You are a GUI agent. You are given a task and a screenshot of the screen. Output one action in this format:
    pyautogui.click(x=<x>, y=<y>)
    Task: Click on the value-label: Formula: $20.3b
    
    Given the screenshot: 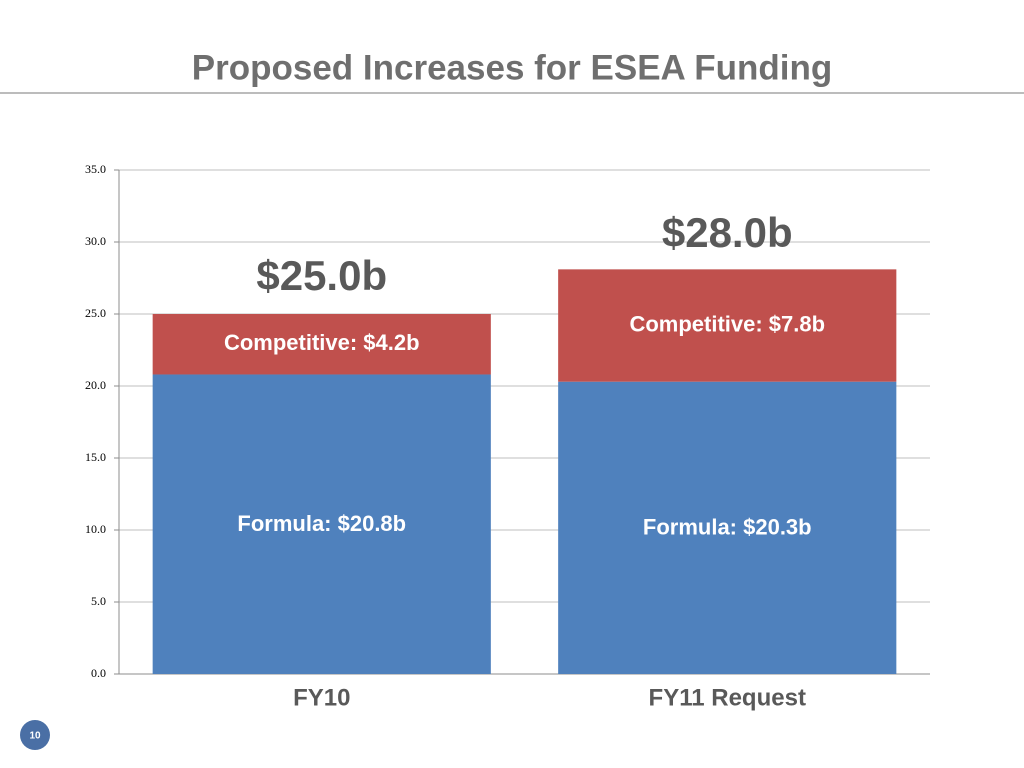 What is the action you would take?
    pyautogui.click(x=727, y=527)
    